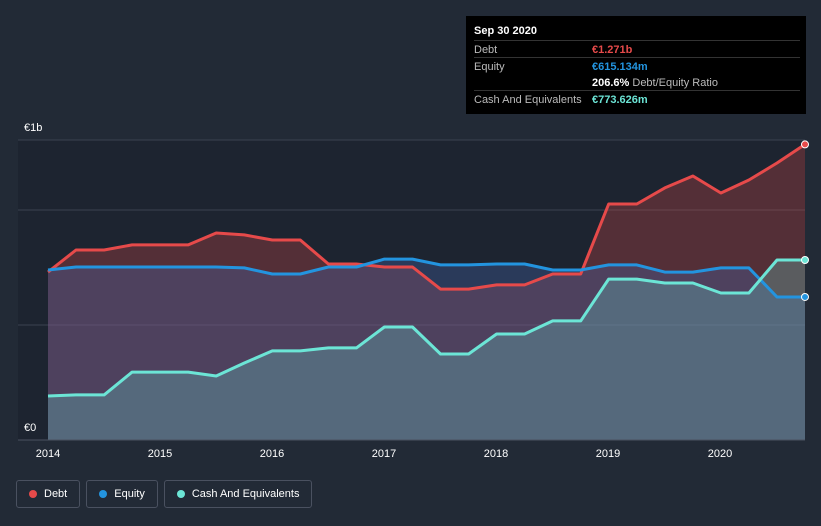 Image resolution: width=821 pixels, height=526 pixels. What do you see at coordinates (612, 50) in the screenshot?
I see `debt-value: €1.271b` at bounding box center [612, 50].